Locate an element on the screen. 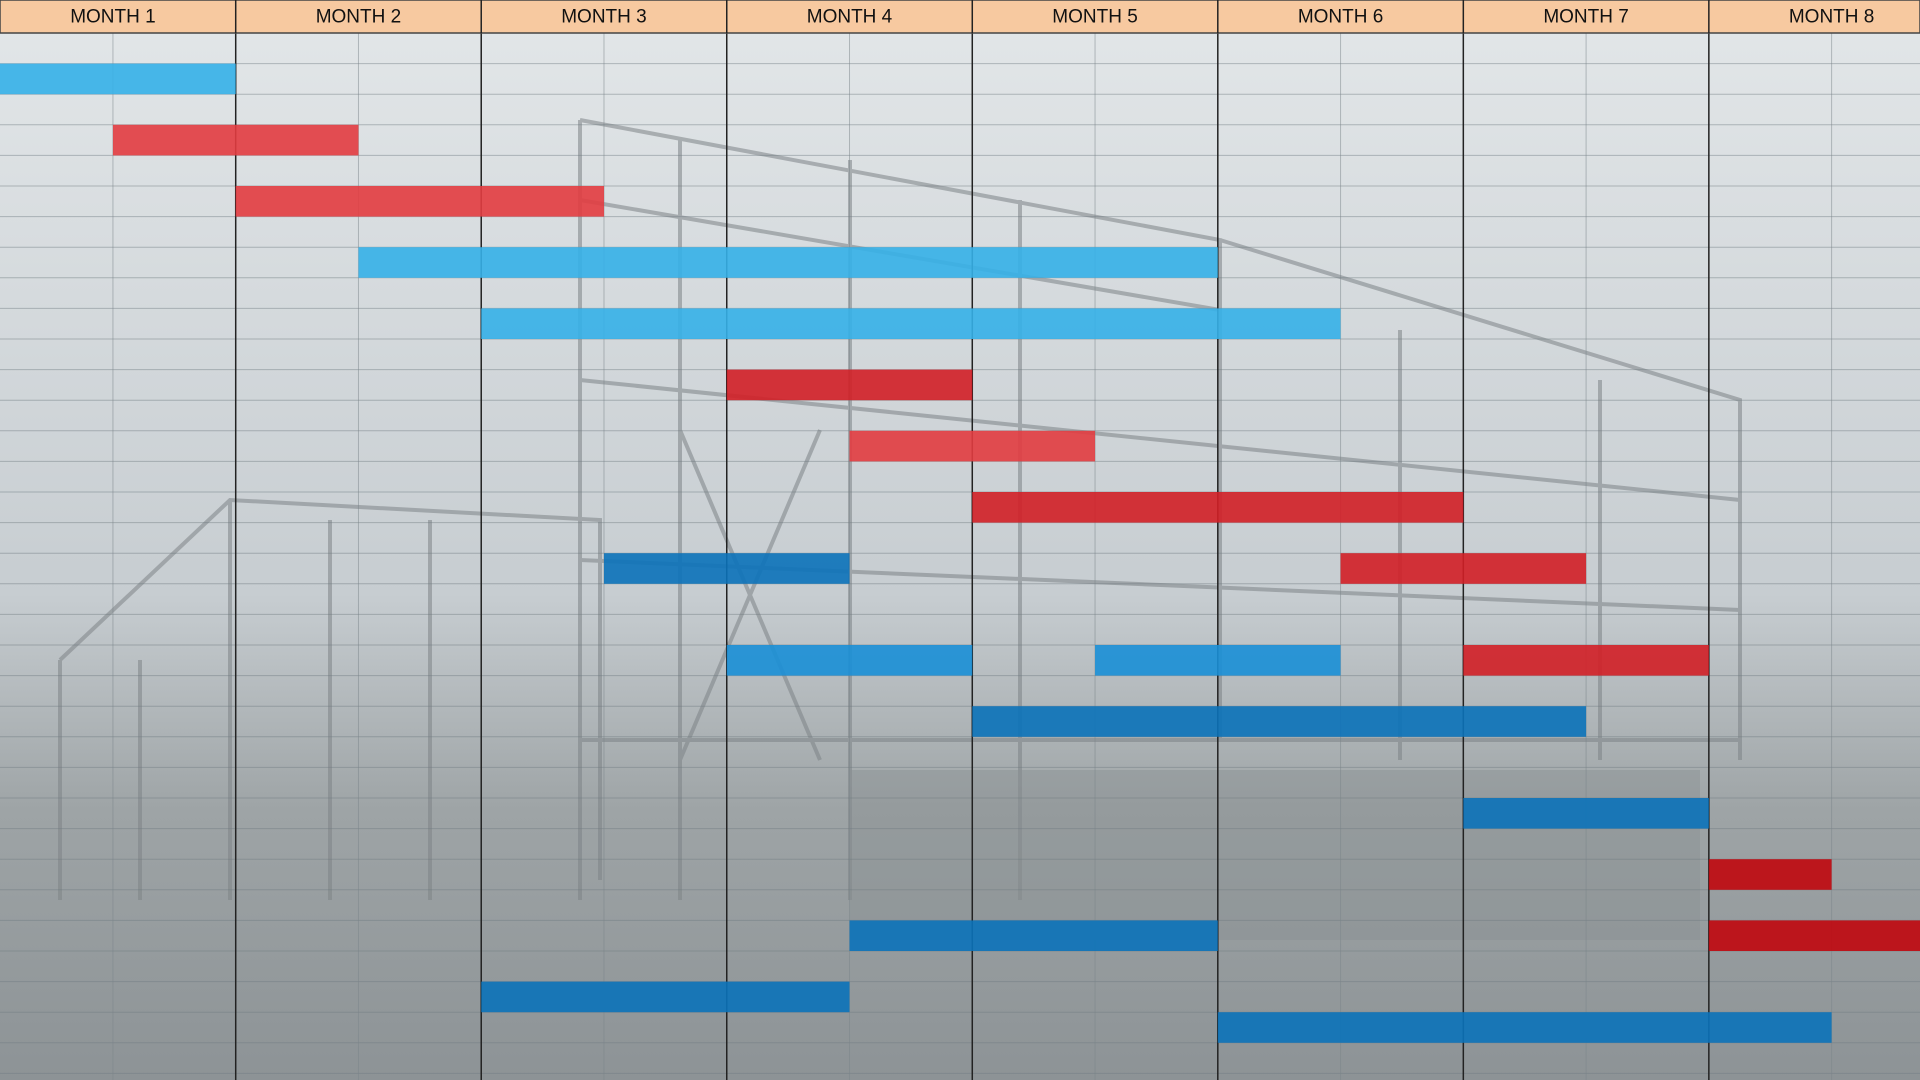  month-label: MONTH 5 is located at coordinates (1095, 17).